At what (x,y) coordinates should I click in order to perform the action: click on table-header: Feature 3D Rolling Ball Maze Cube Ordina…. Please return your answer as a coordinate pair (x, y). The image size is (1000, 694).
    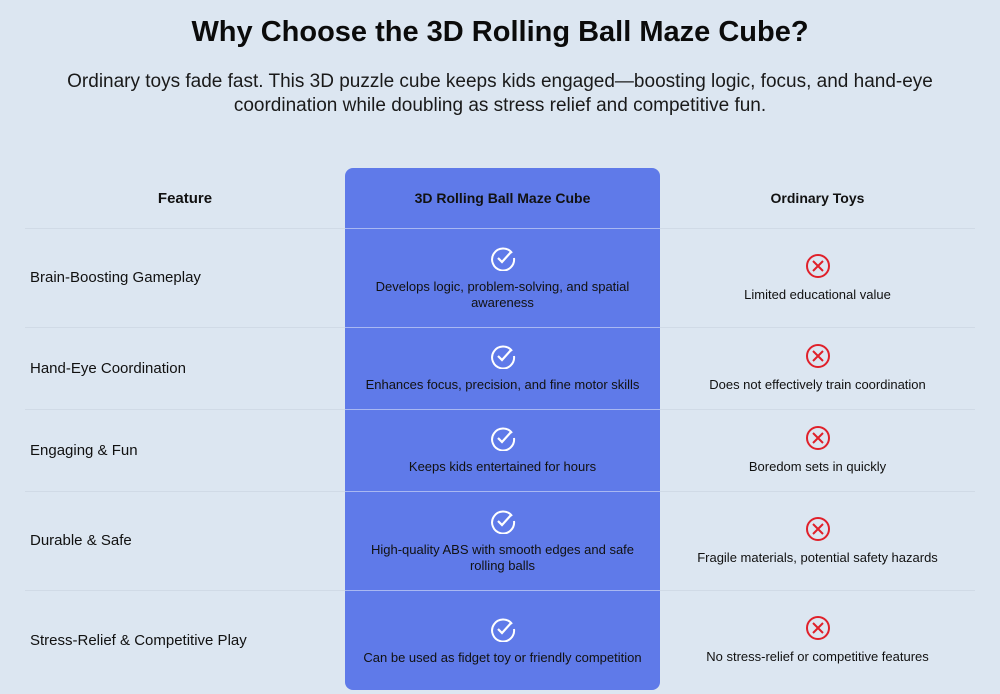
    Looking at the image, I should click on (500, 198).